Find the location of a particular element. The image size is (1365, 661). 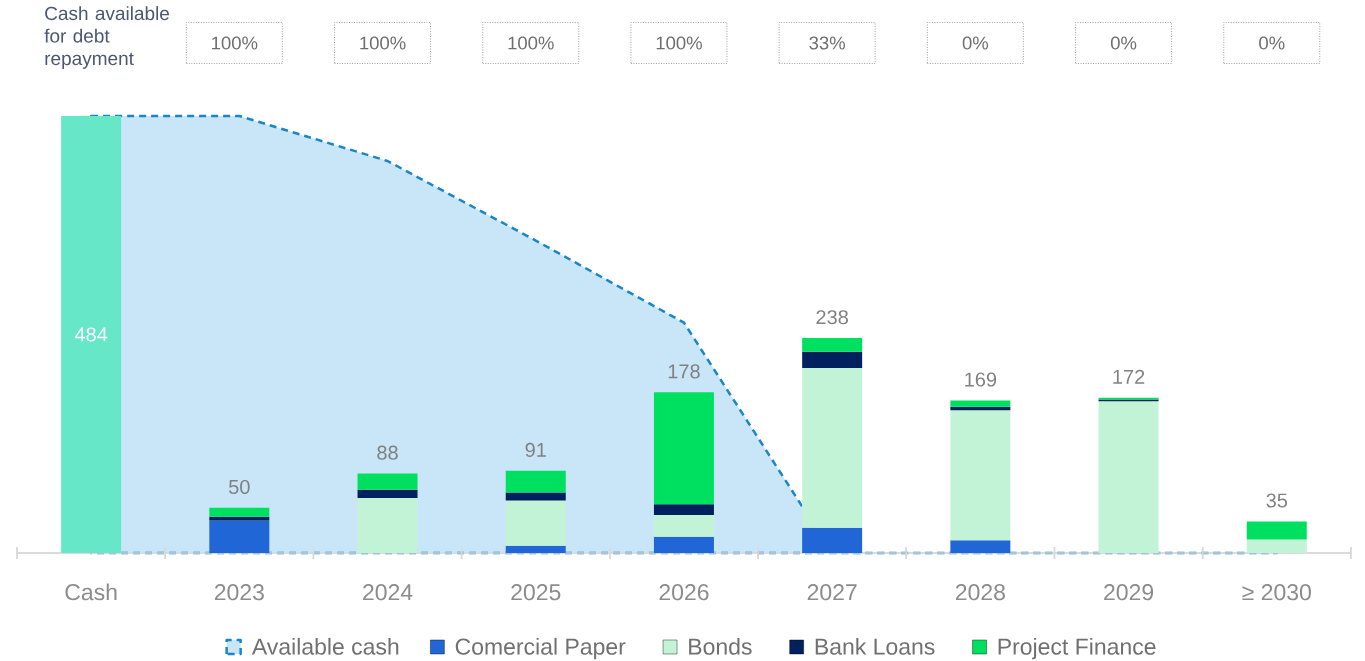

legend-label: Bank Loans is located at coordinates (875, 646).